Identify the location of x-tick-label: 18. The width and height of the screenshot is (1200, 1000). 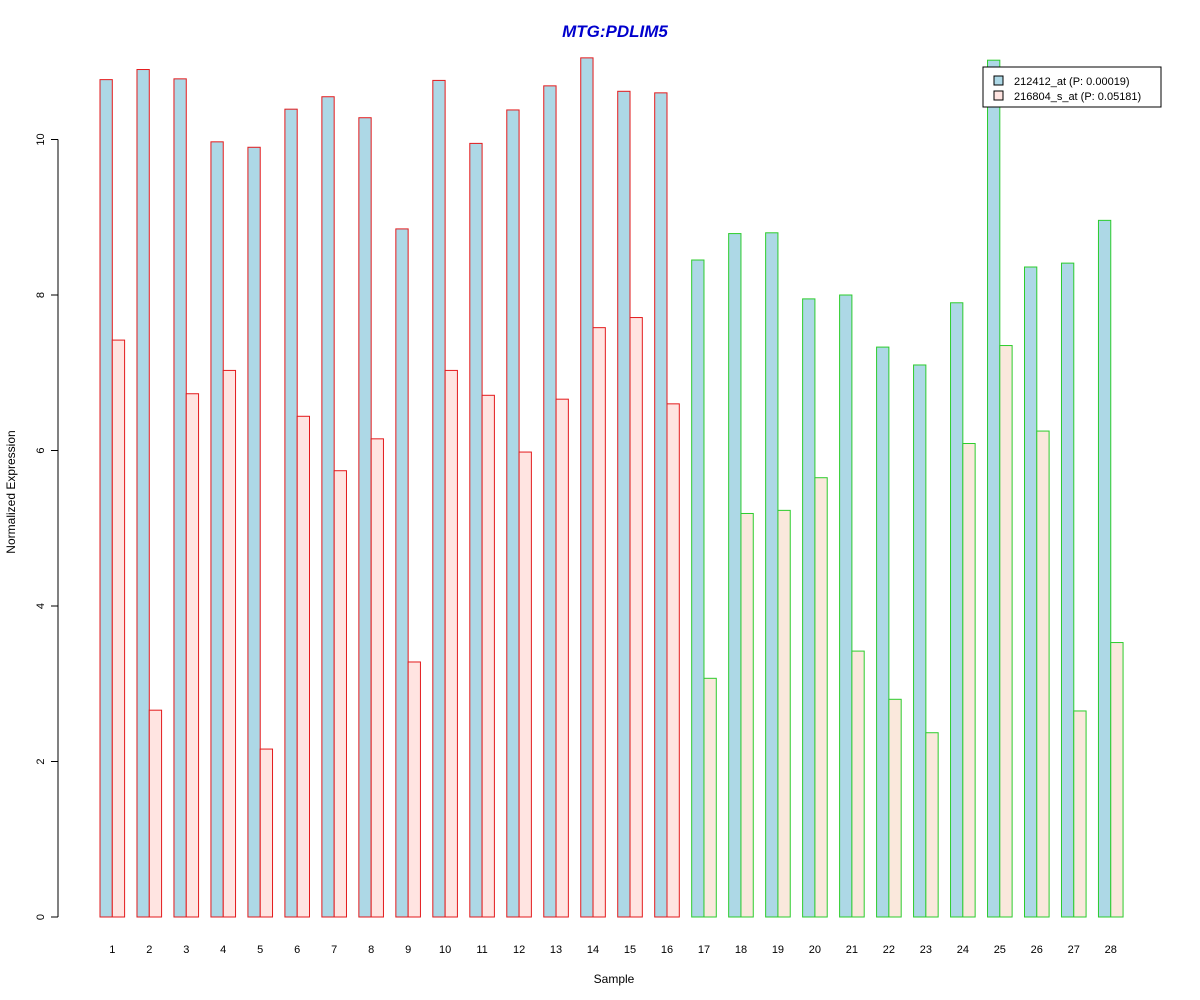
(741, 950).